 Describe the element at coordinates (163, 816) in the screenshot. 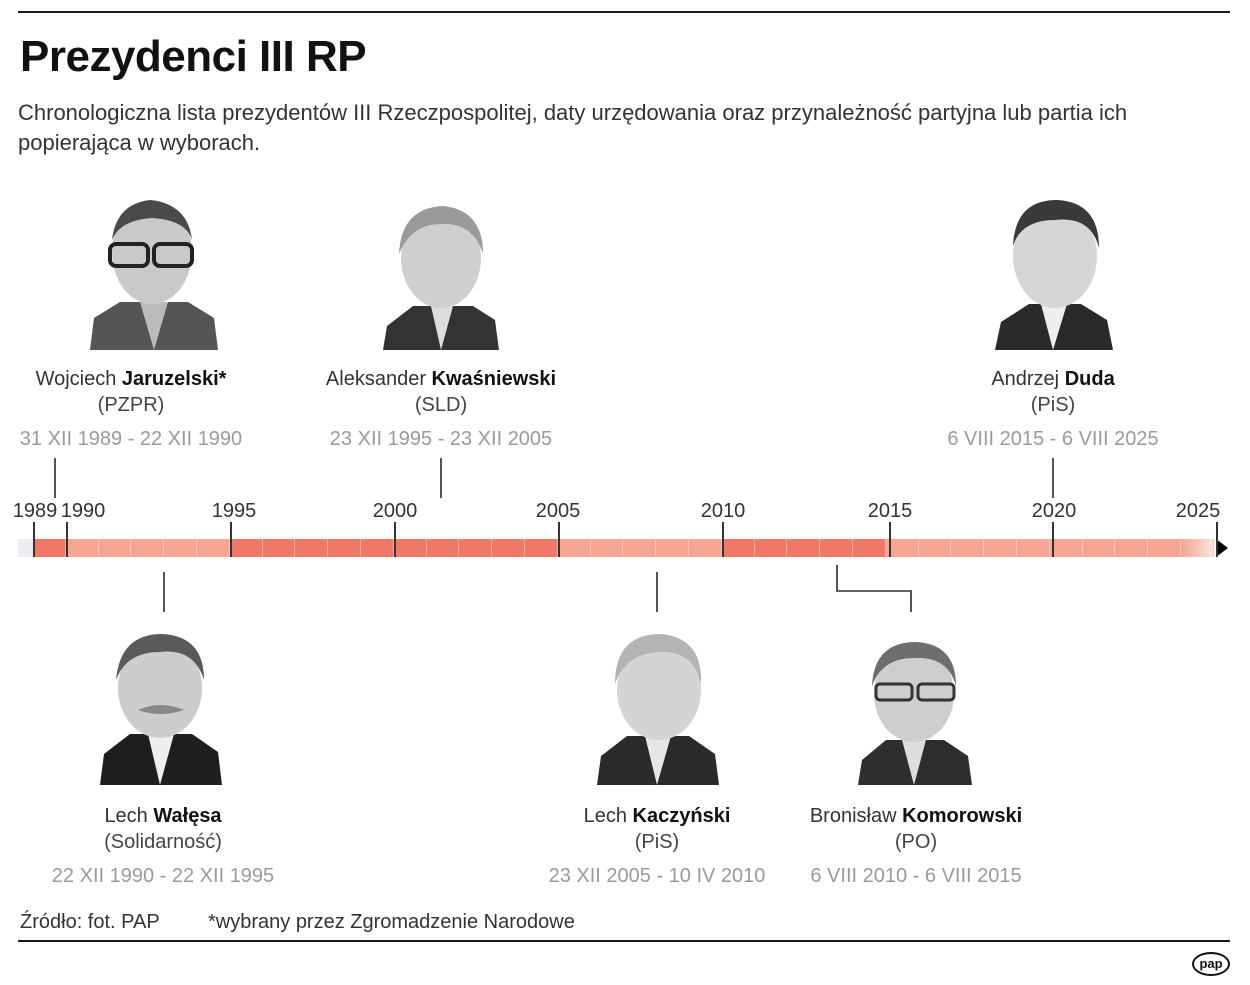

I see `president-name: Lech Wałęsa` at that location.